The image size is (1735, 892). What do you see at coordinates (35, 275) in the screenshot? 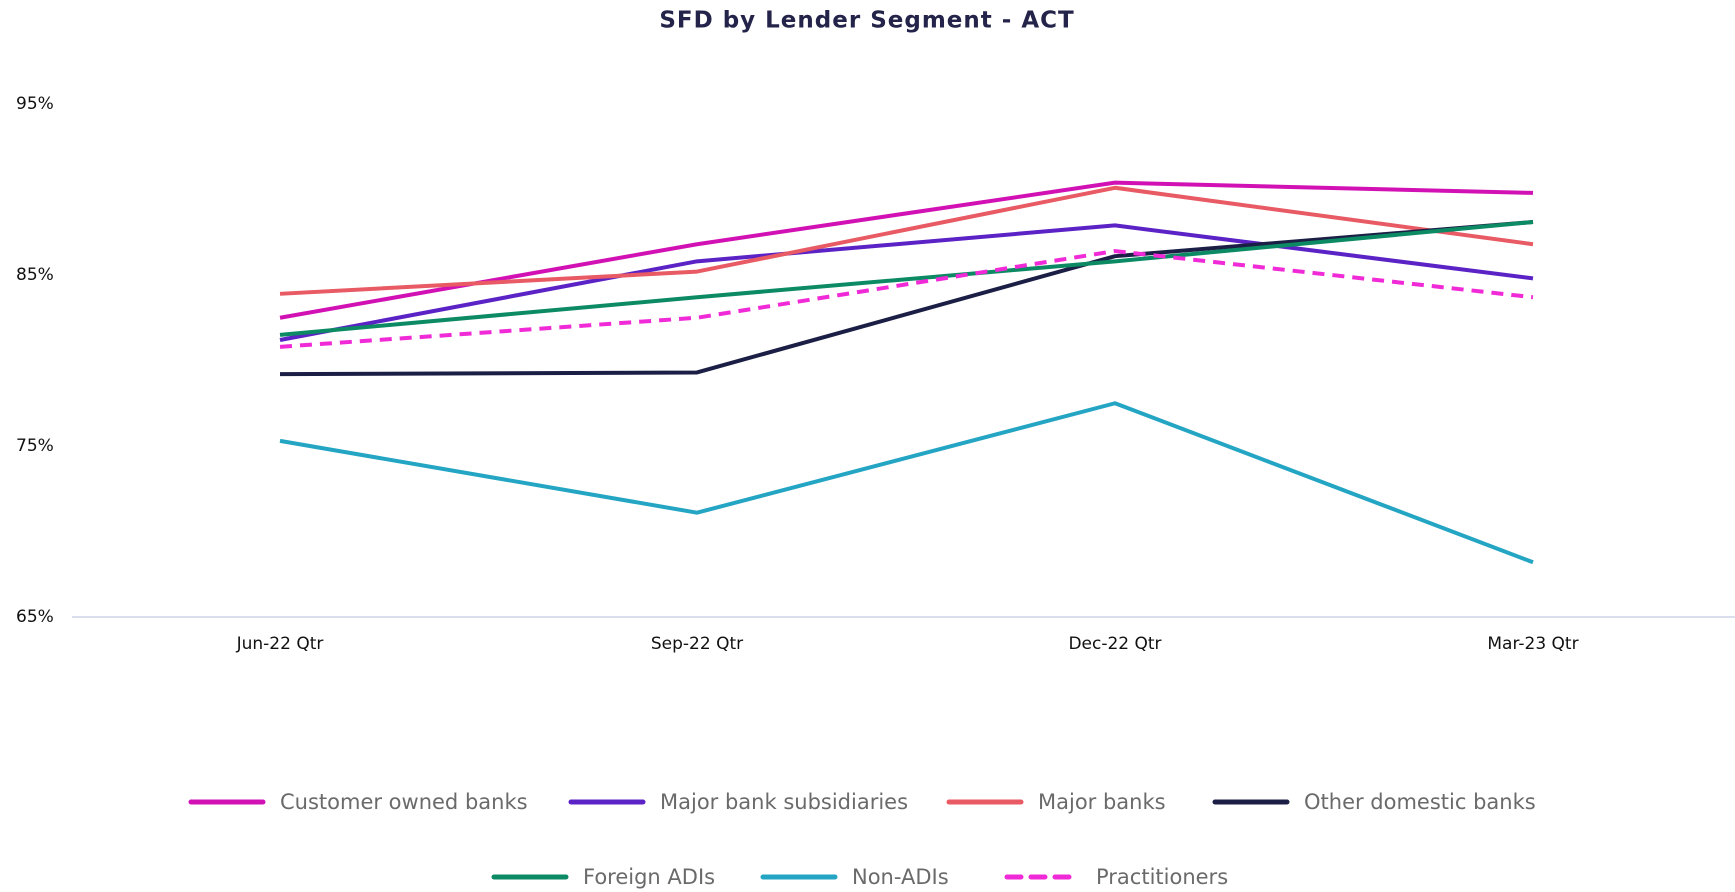
I see `y-tick-label: 85%` at bounding box center [35, 275].